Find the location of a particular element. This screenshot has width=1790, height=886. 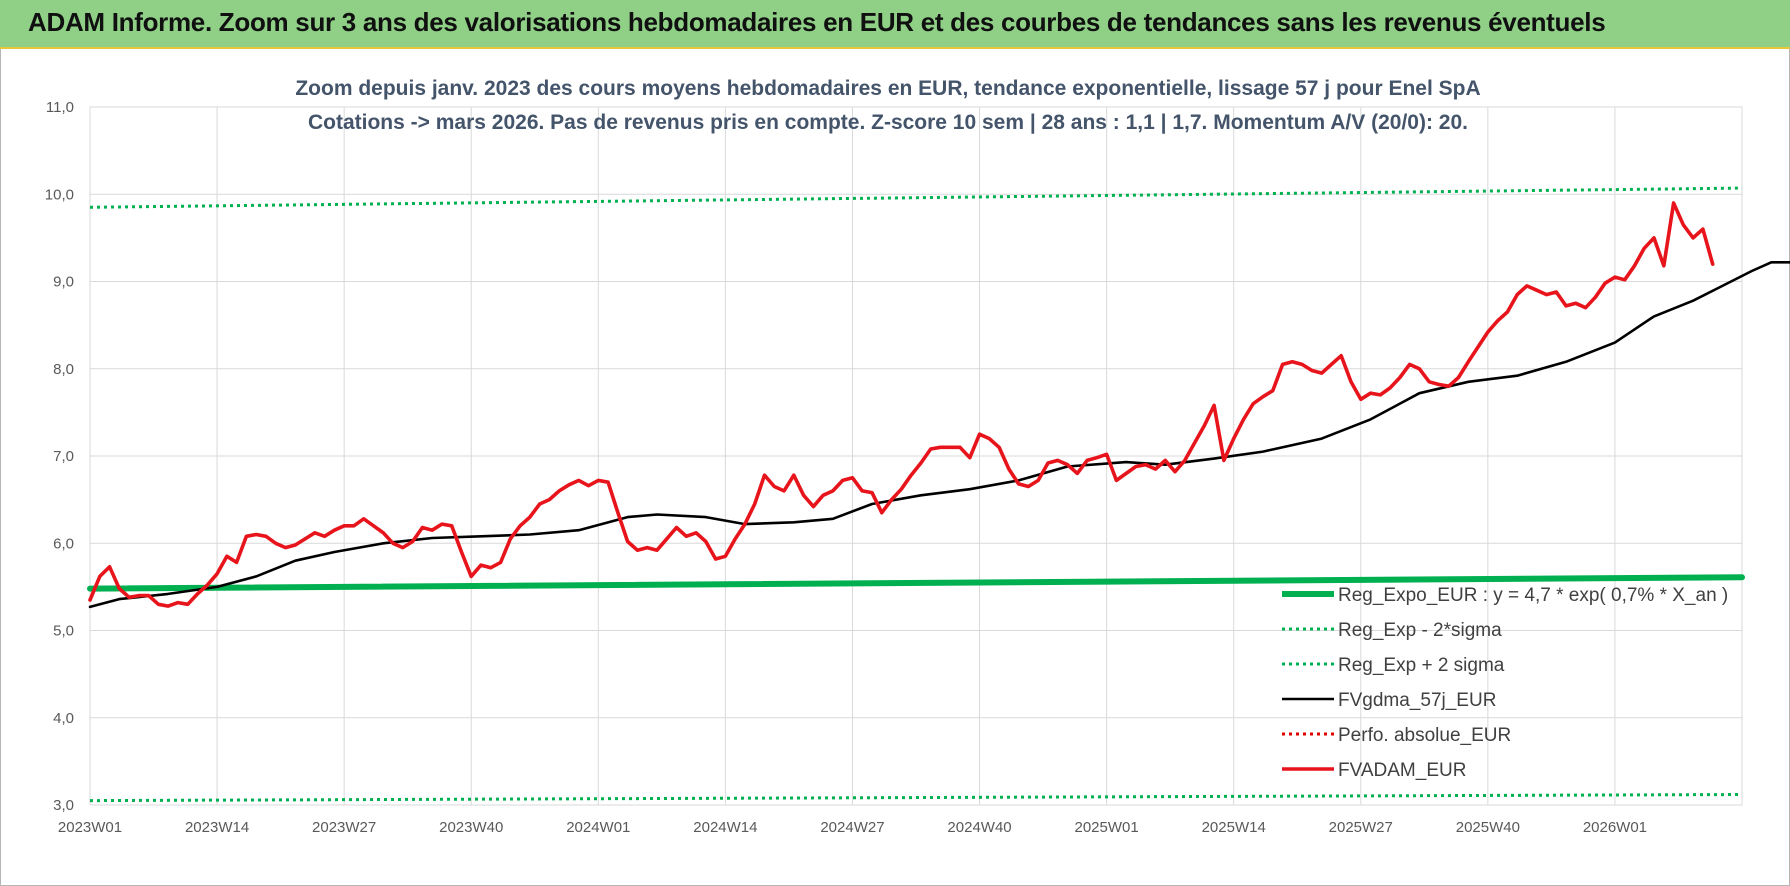

y-tick-label: 9,0 is located at coordinates (63, 282).